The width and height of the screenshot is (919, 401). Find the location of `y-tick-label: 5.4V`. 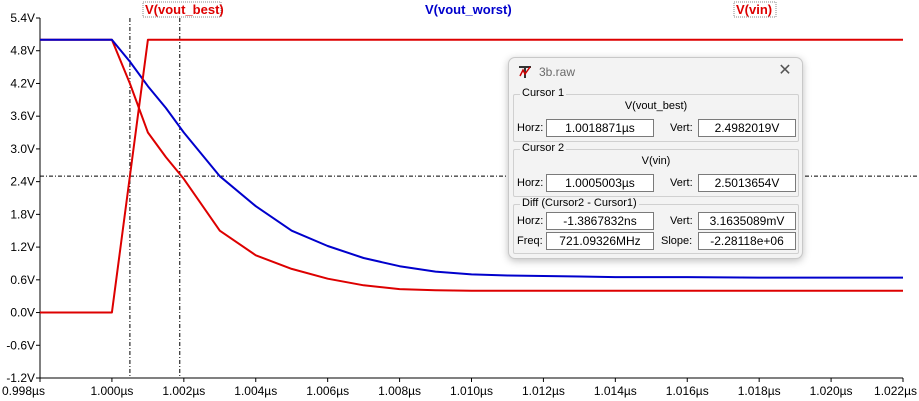

y-tick-label: 5.4V is located at coordinates (22, 18).